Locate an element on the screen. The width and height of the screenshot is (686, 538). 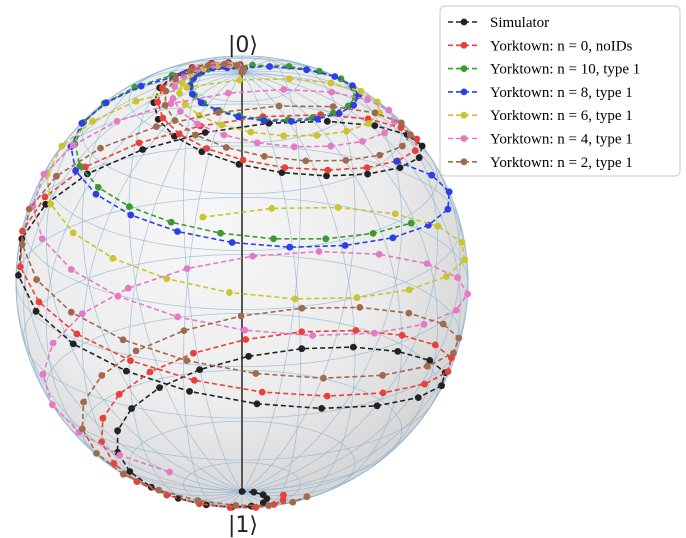
pole-label-bottom: |1⟩ is located at coordinates (243, 525).